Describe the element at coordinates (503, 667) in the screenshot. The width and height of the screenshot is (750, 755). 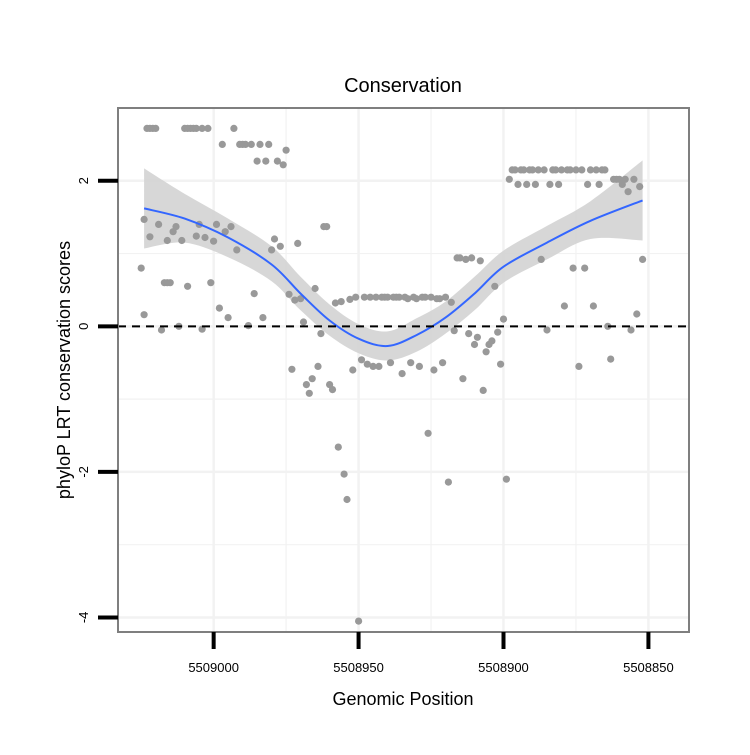
I see `x-tick-label: 5508900` at that location.